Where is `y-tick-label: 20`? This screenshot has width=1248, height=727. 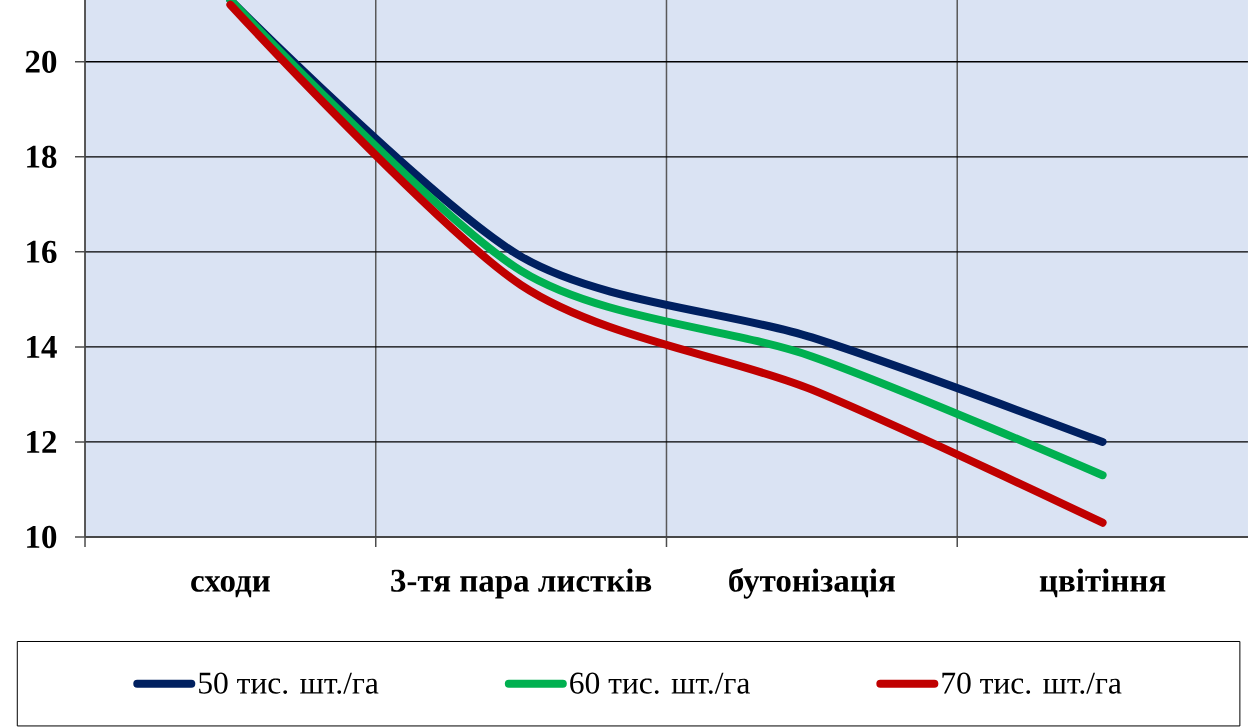 y-tick-label: 20 is located at coordinates (41, 61).